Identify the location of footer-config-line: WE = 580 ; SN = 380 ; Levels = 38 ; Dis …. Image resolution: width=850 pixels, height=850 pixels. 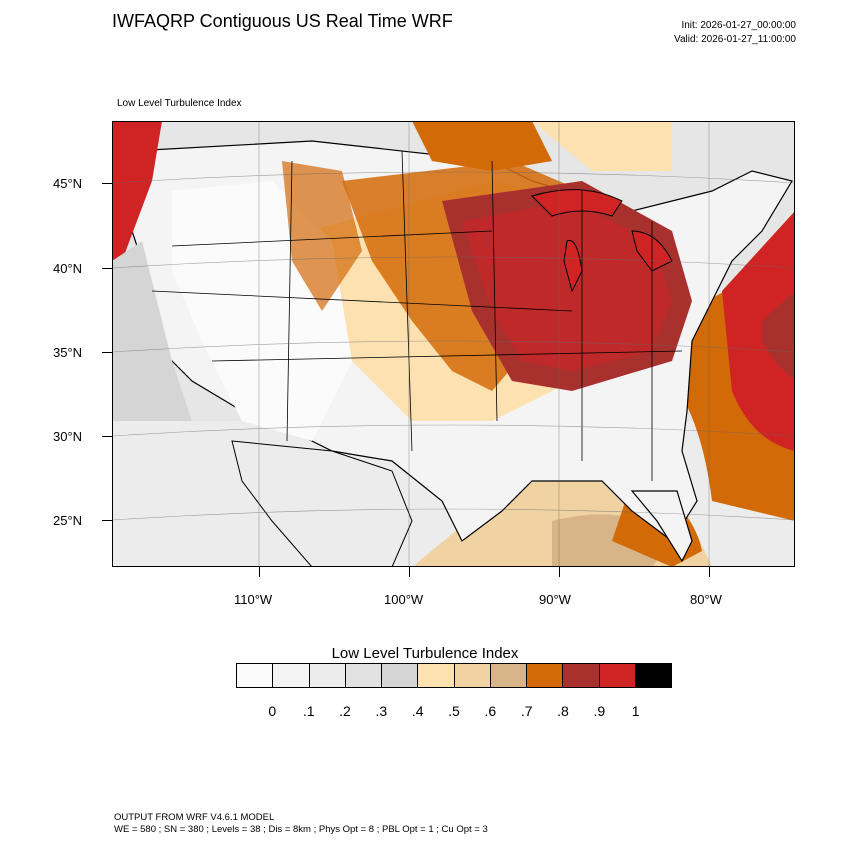
(301, 829).